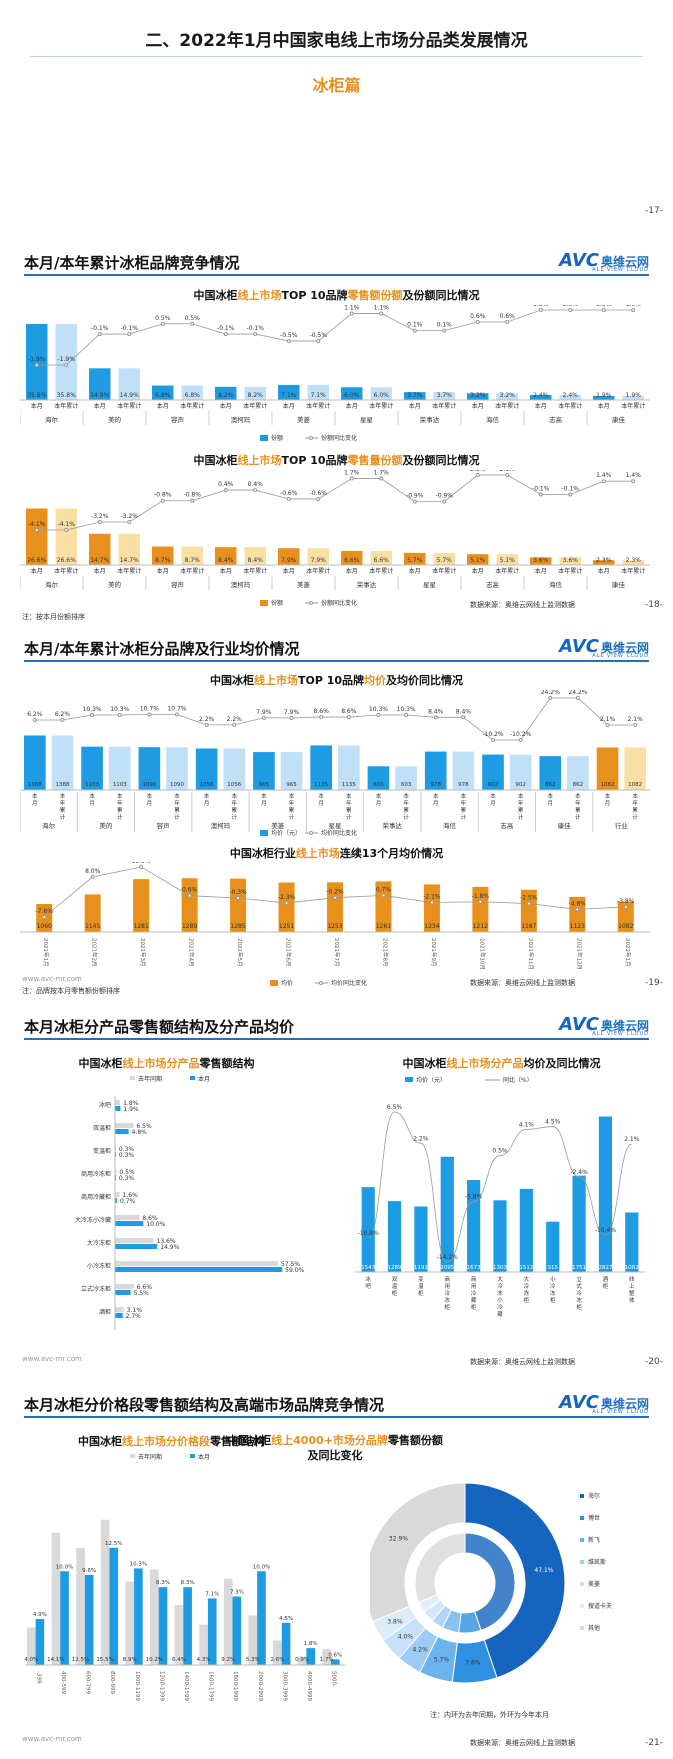 The width and height of the screenshot is (673, 1759). I want to click on yoy-label: -3.2%, so click(100, 516).